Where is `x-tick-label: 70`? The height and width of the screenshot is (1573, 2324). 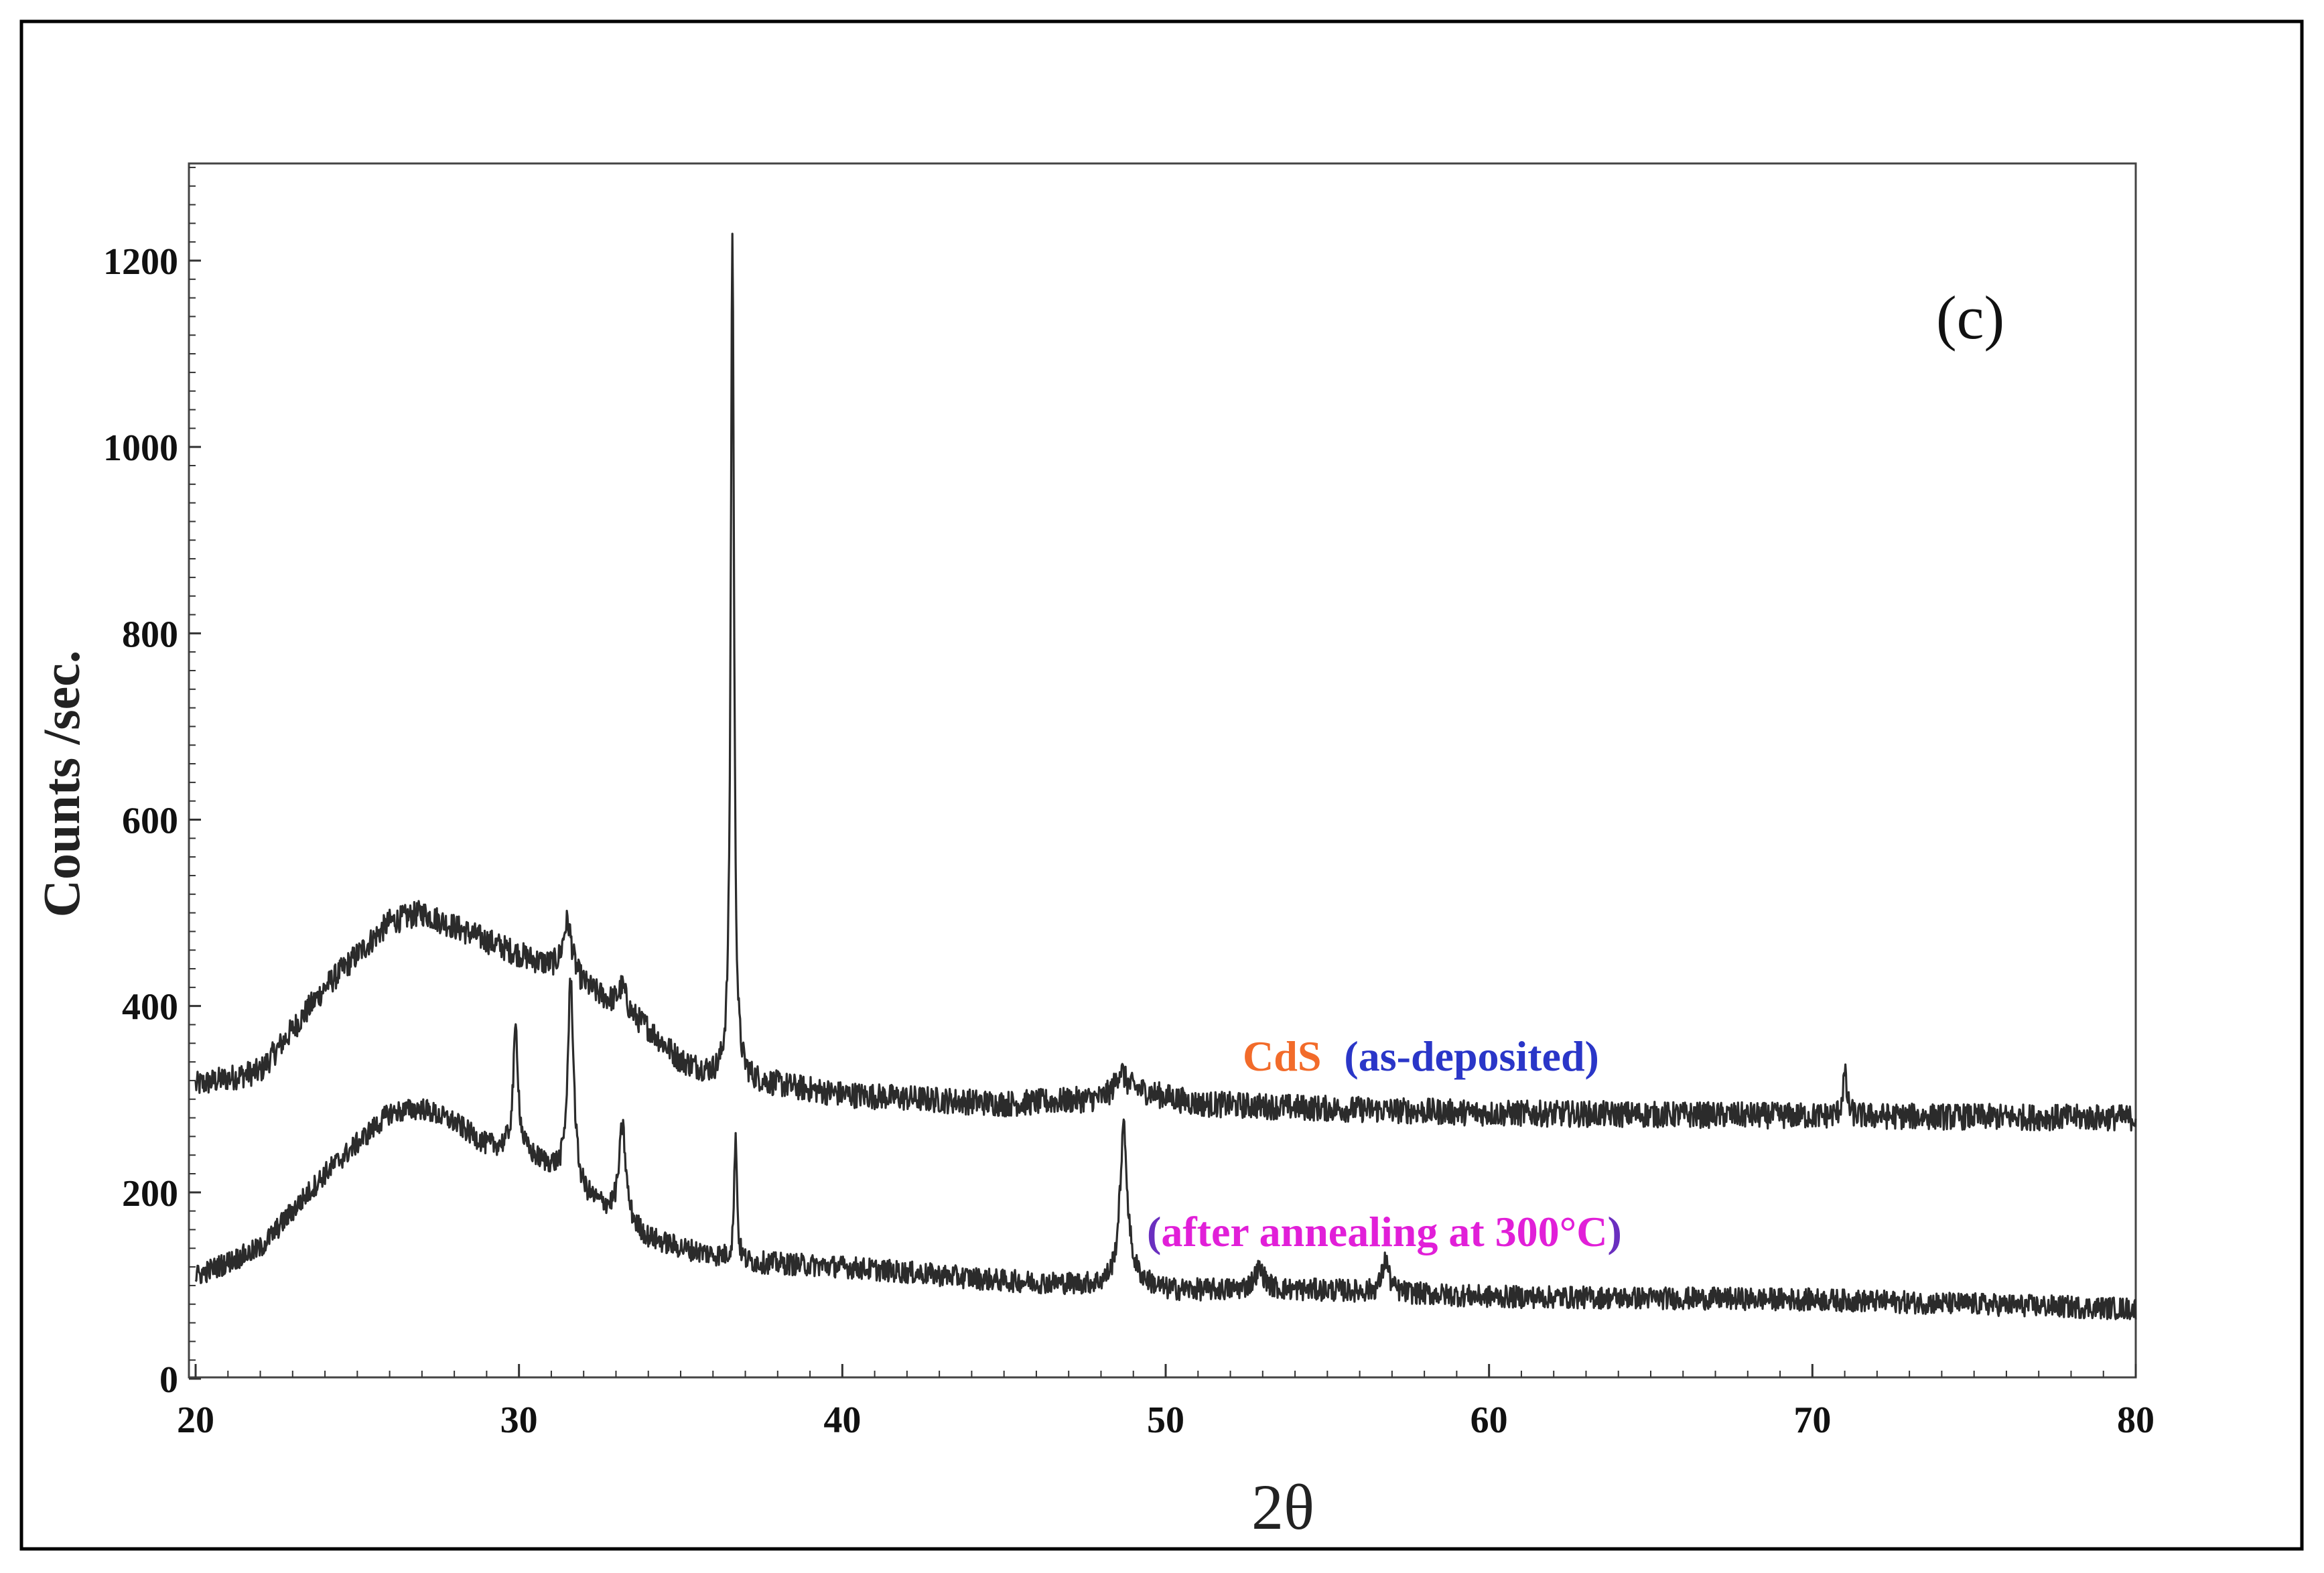 x-tick-label: 70 is located at coordinates (1812, 1420).